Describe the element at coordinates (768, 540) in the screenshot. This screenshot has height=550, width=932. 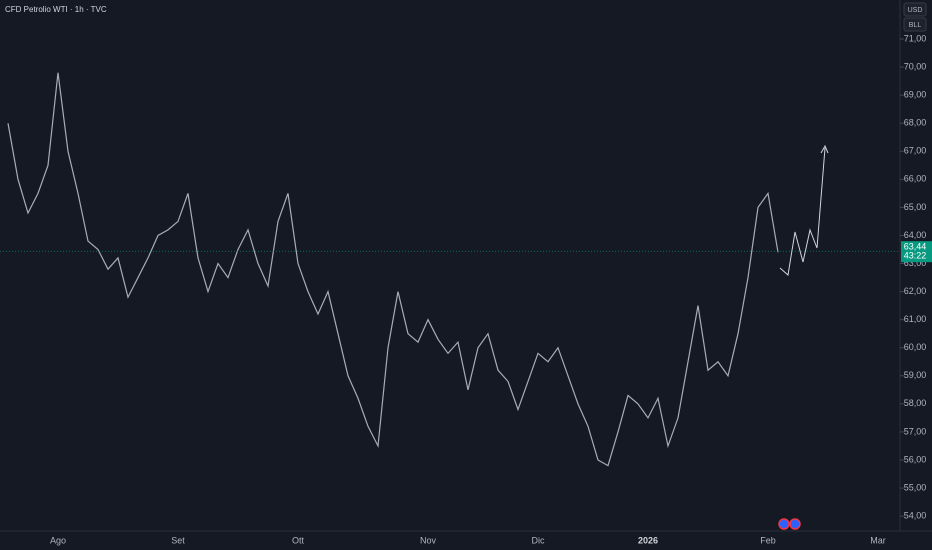
I see `x-tick-label: Feb` at that location.